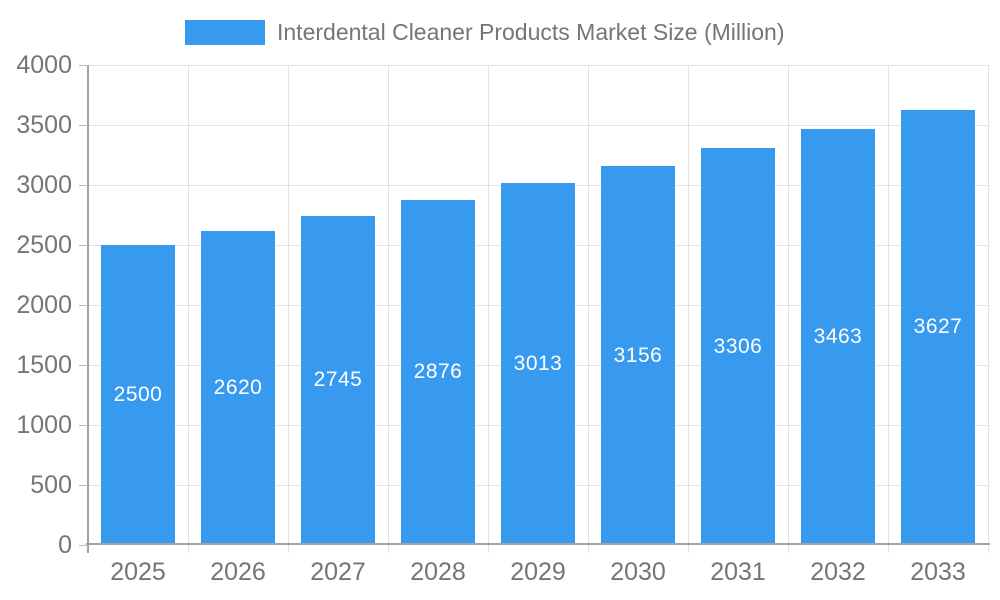 Image resolution: width=1000 pixels, height=600 pixels. Describe the element at coordinates (44, 185) in the screenshot. I see `y-tick-label: 3000` at that location.